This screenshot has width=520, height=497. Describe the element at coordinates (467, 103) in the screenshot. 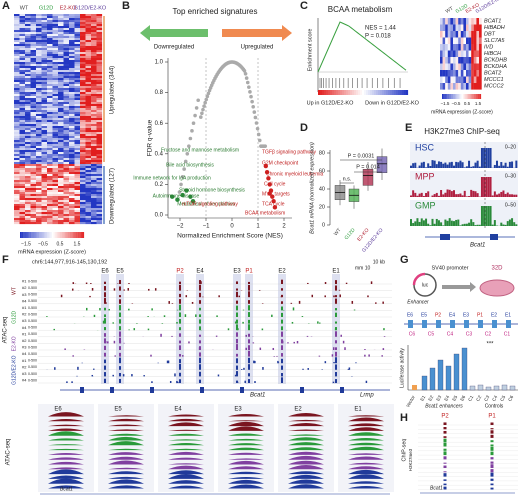

I see `label: 0.5` at that location.